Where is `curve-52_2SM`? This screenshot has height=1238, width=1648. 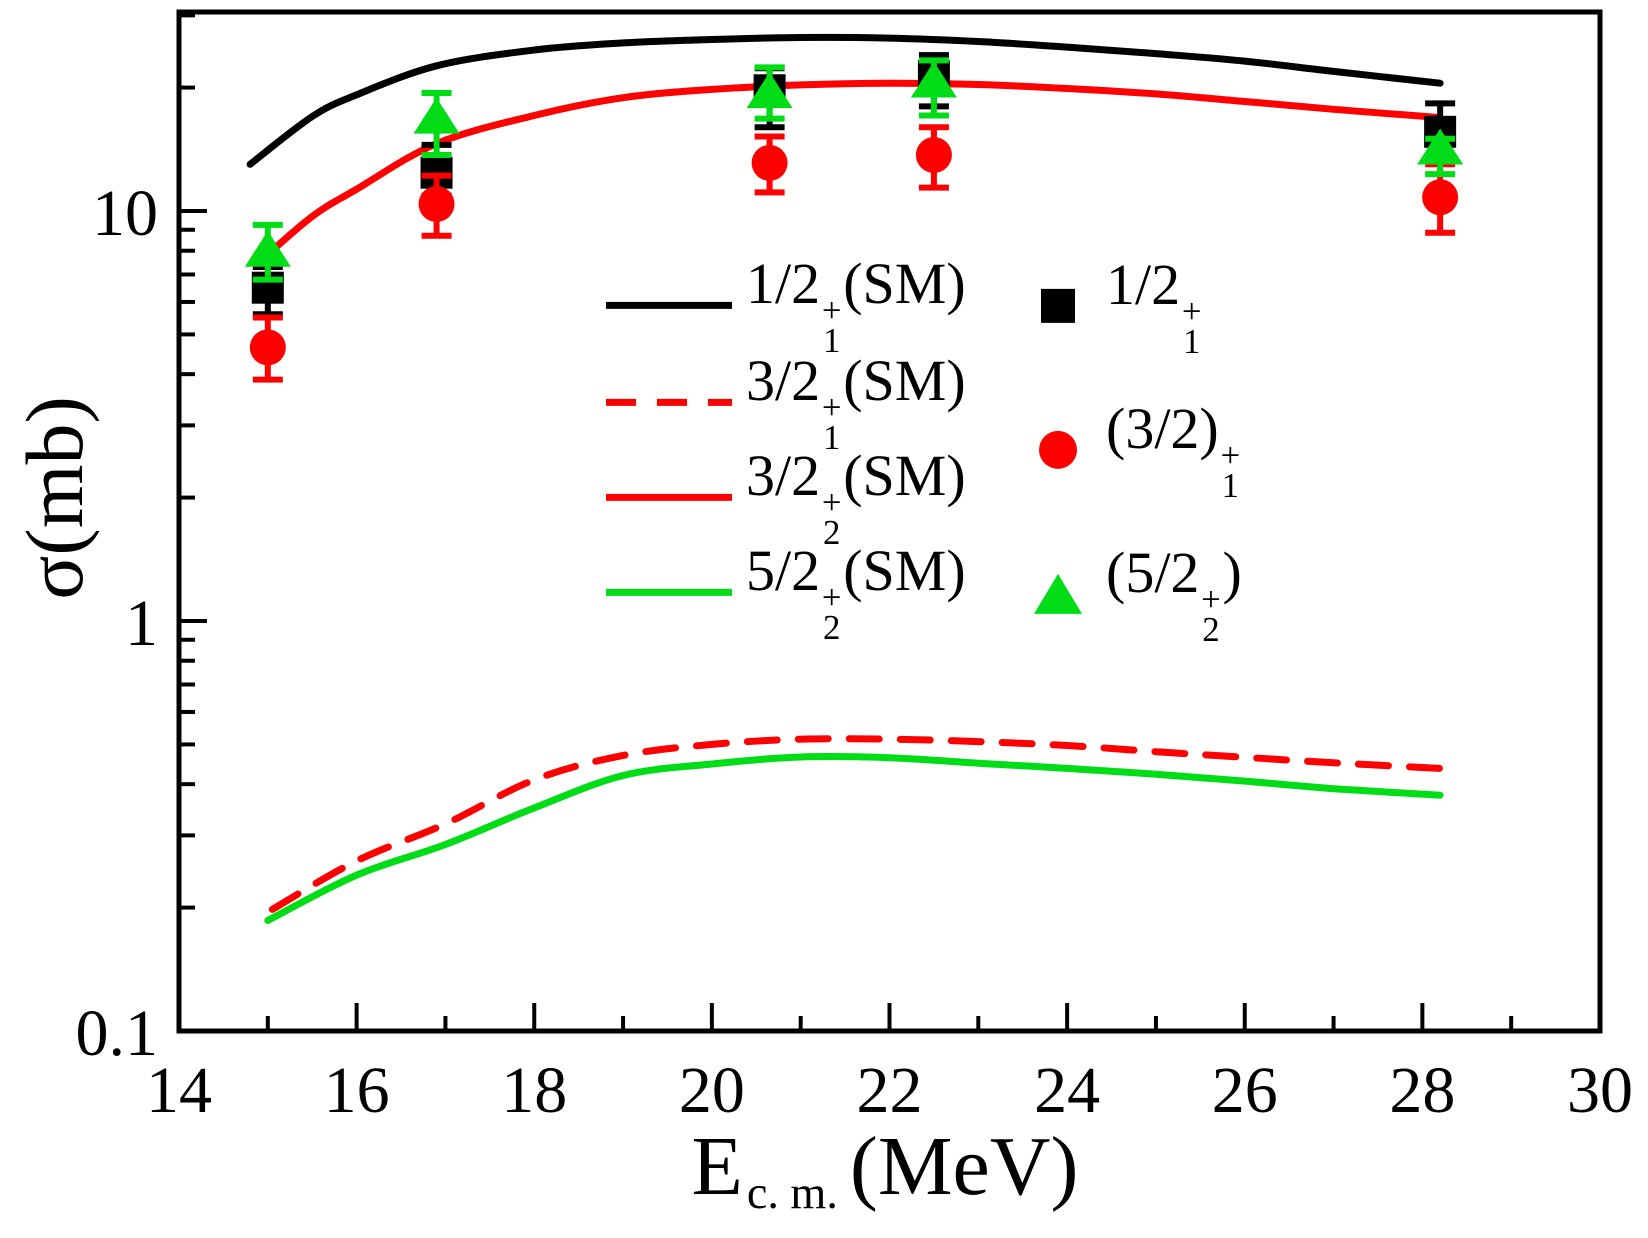
curve-52_2SM is located at coordinates (854, 838).